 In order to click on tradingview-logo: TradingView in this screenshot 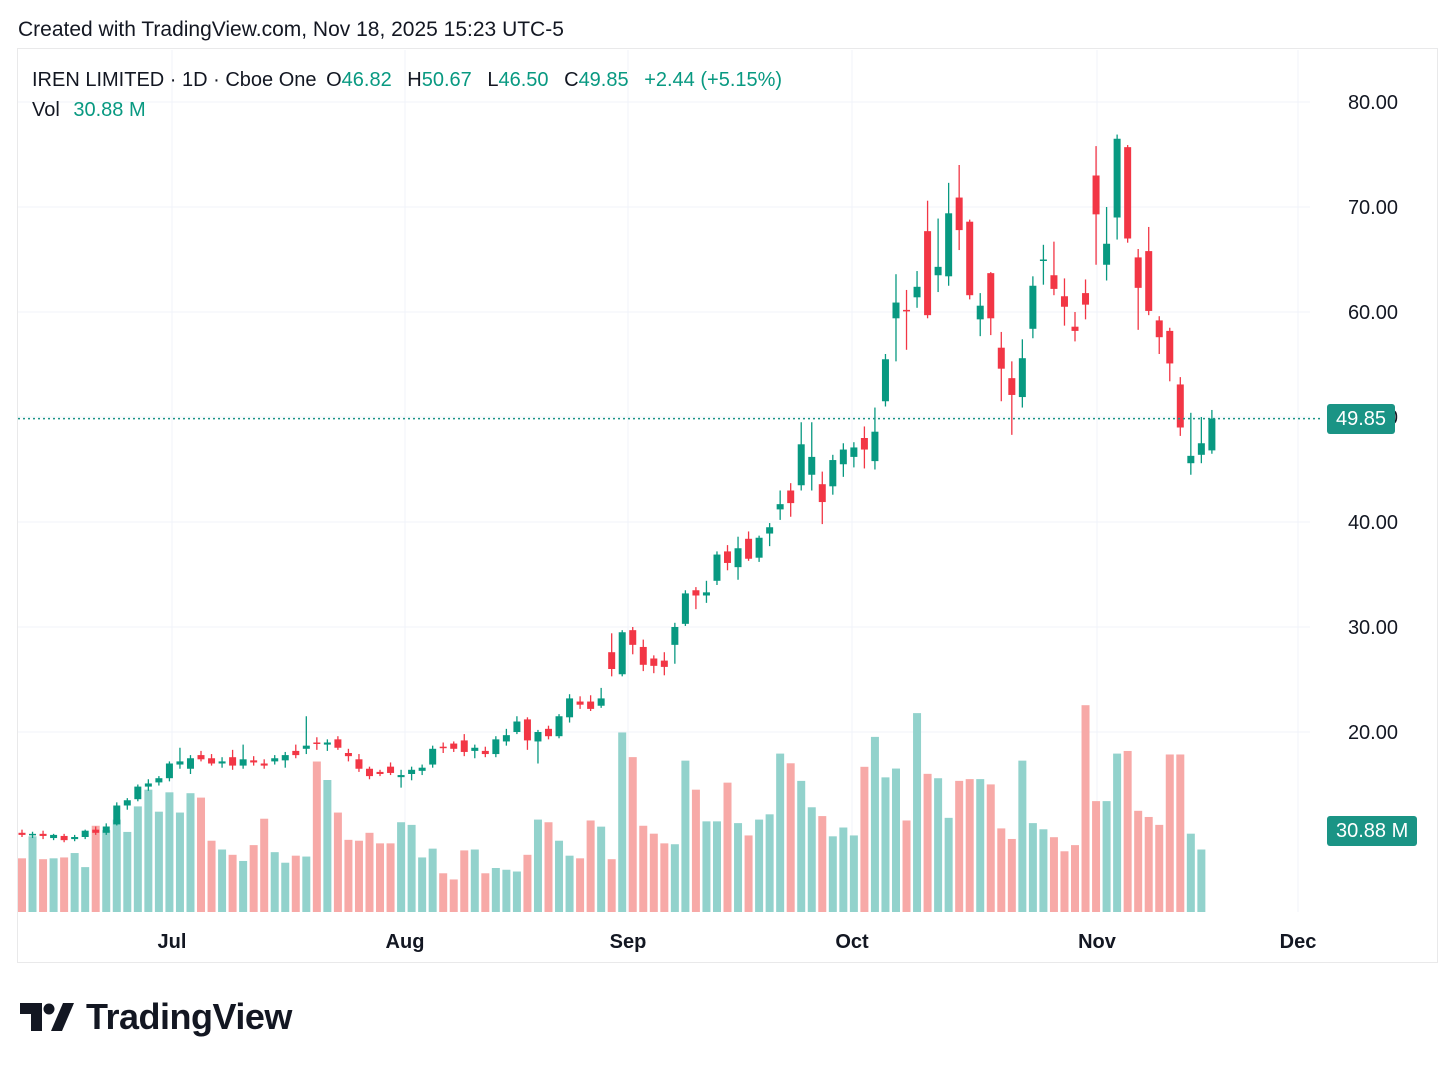, I will do `click(156, 1017)`.